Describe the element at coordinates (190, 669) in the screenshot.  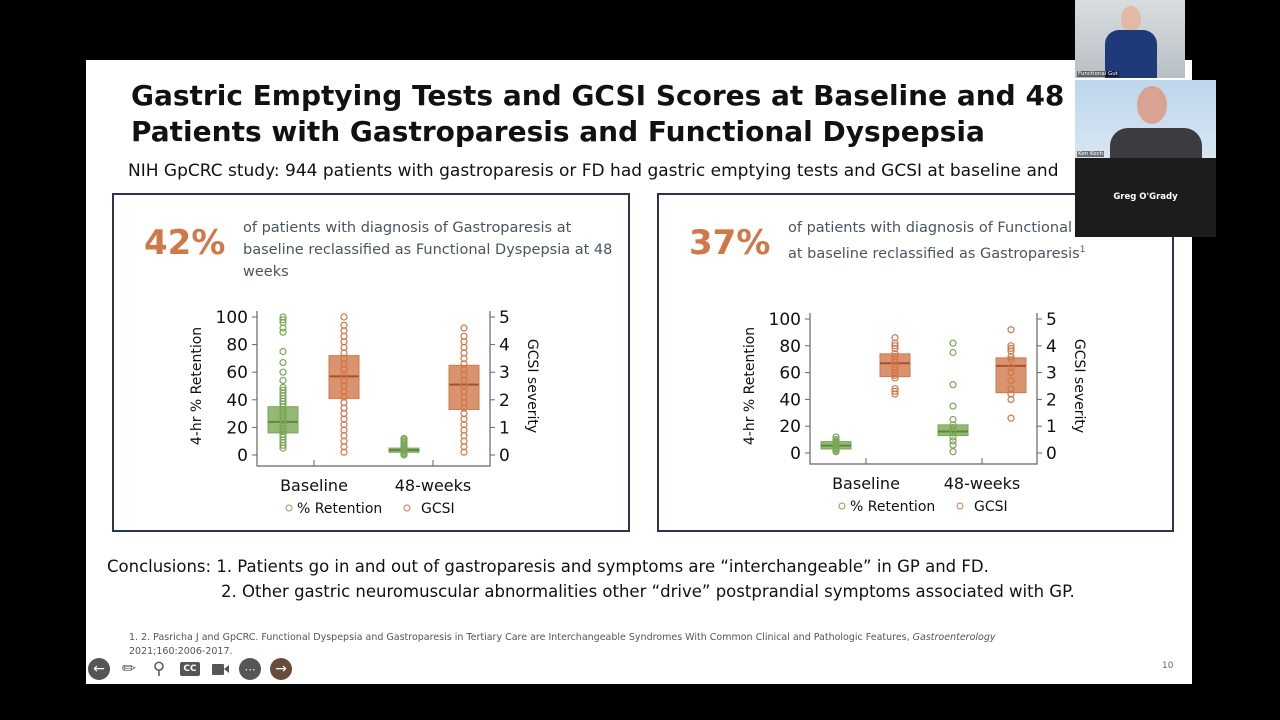
I see `cc-icon: CC` at that location.